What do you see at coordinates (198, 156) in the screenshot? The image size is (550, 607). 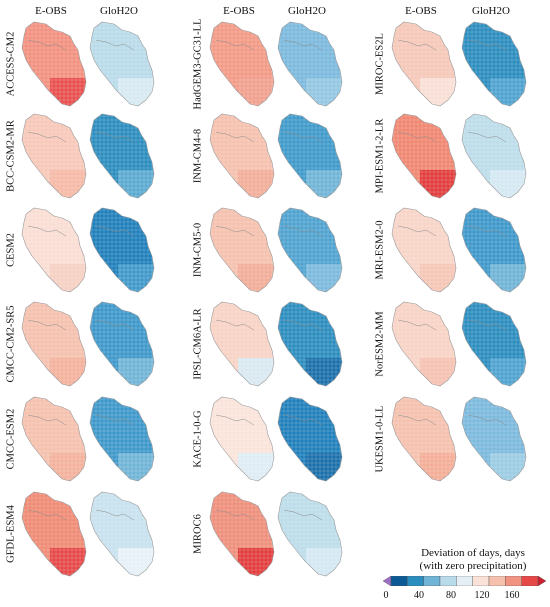 I see `model-label: INM-CM4-8` at bounding box center [198, 156].